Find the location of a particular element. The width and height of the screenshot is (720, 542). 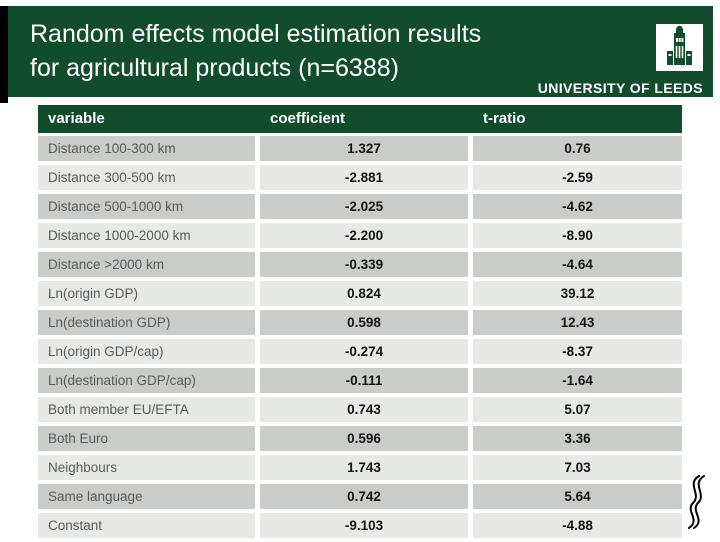

table-row: Same language 0.742 5.64 is located at coordinates (360, 496).